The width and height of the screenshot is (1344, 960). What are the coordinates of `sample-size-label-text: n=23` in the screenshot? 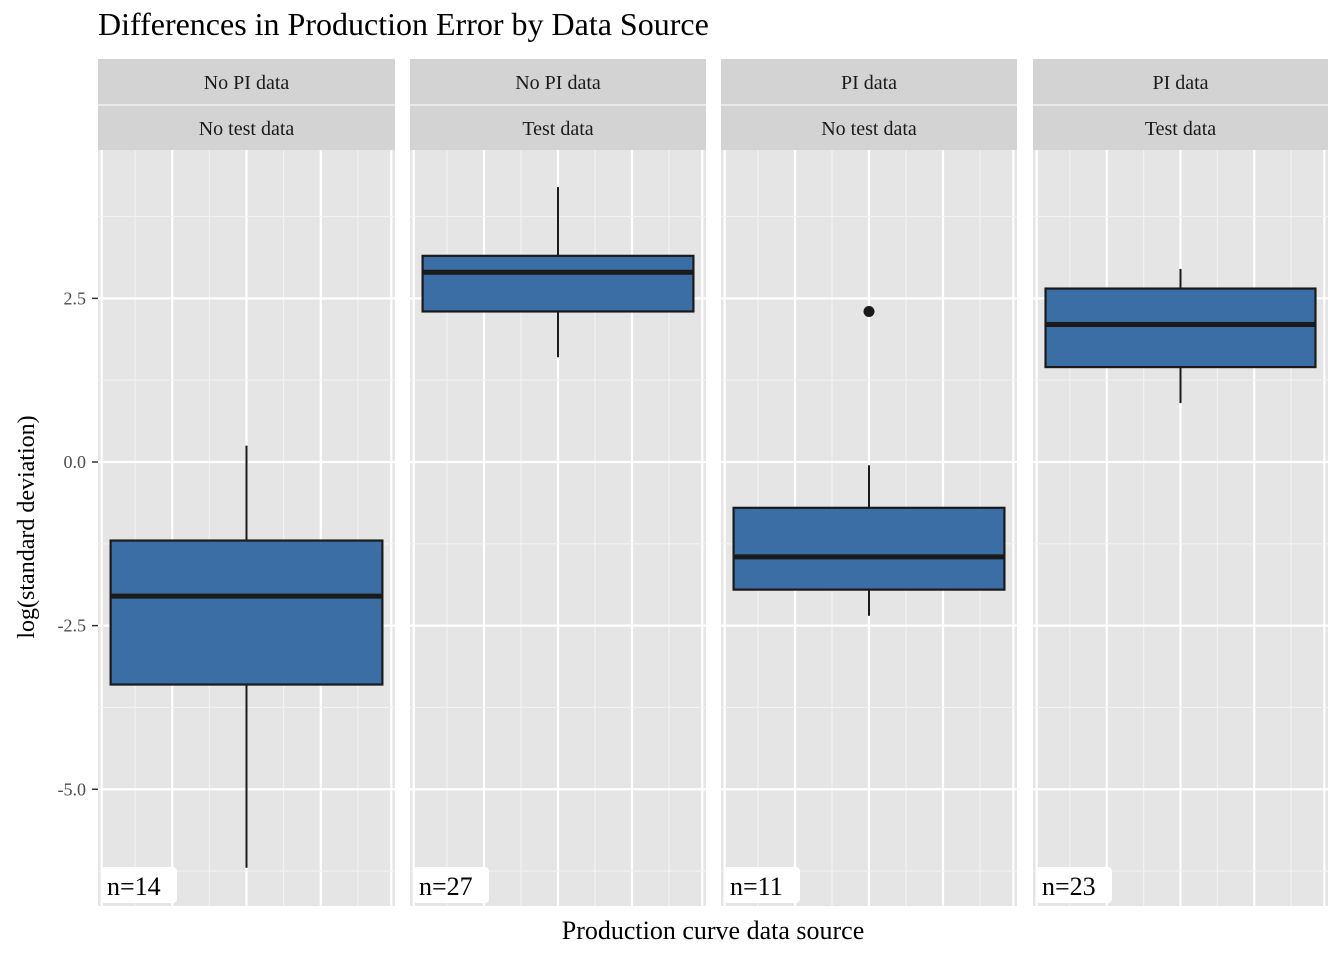 It's located at (1069, 886).